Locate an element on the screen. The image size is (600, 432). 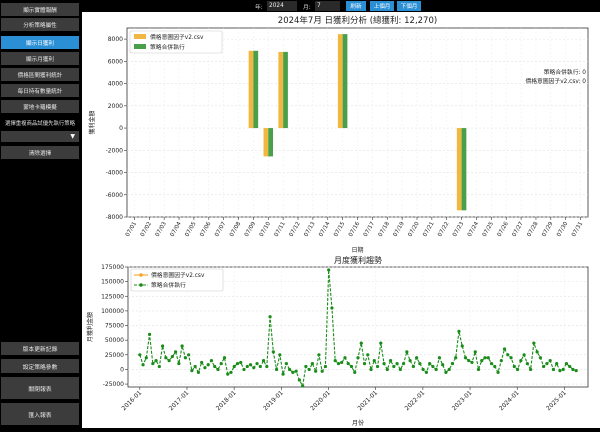
chart1-xtick-label: 07/20 is located at coordinates (413, 229).